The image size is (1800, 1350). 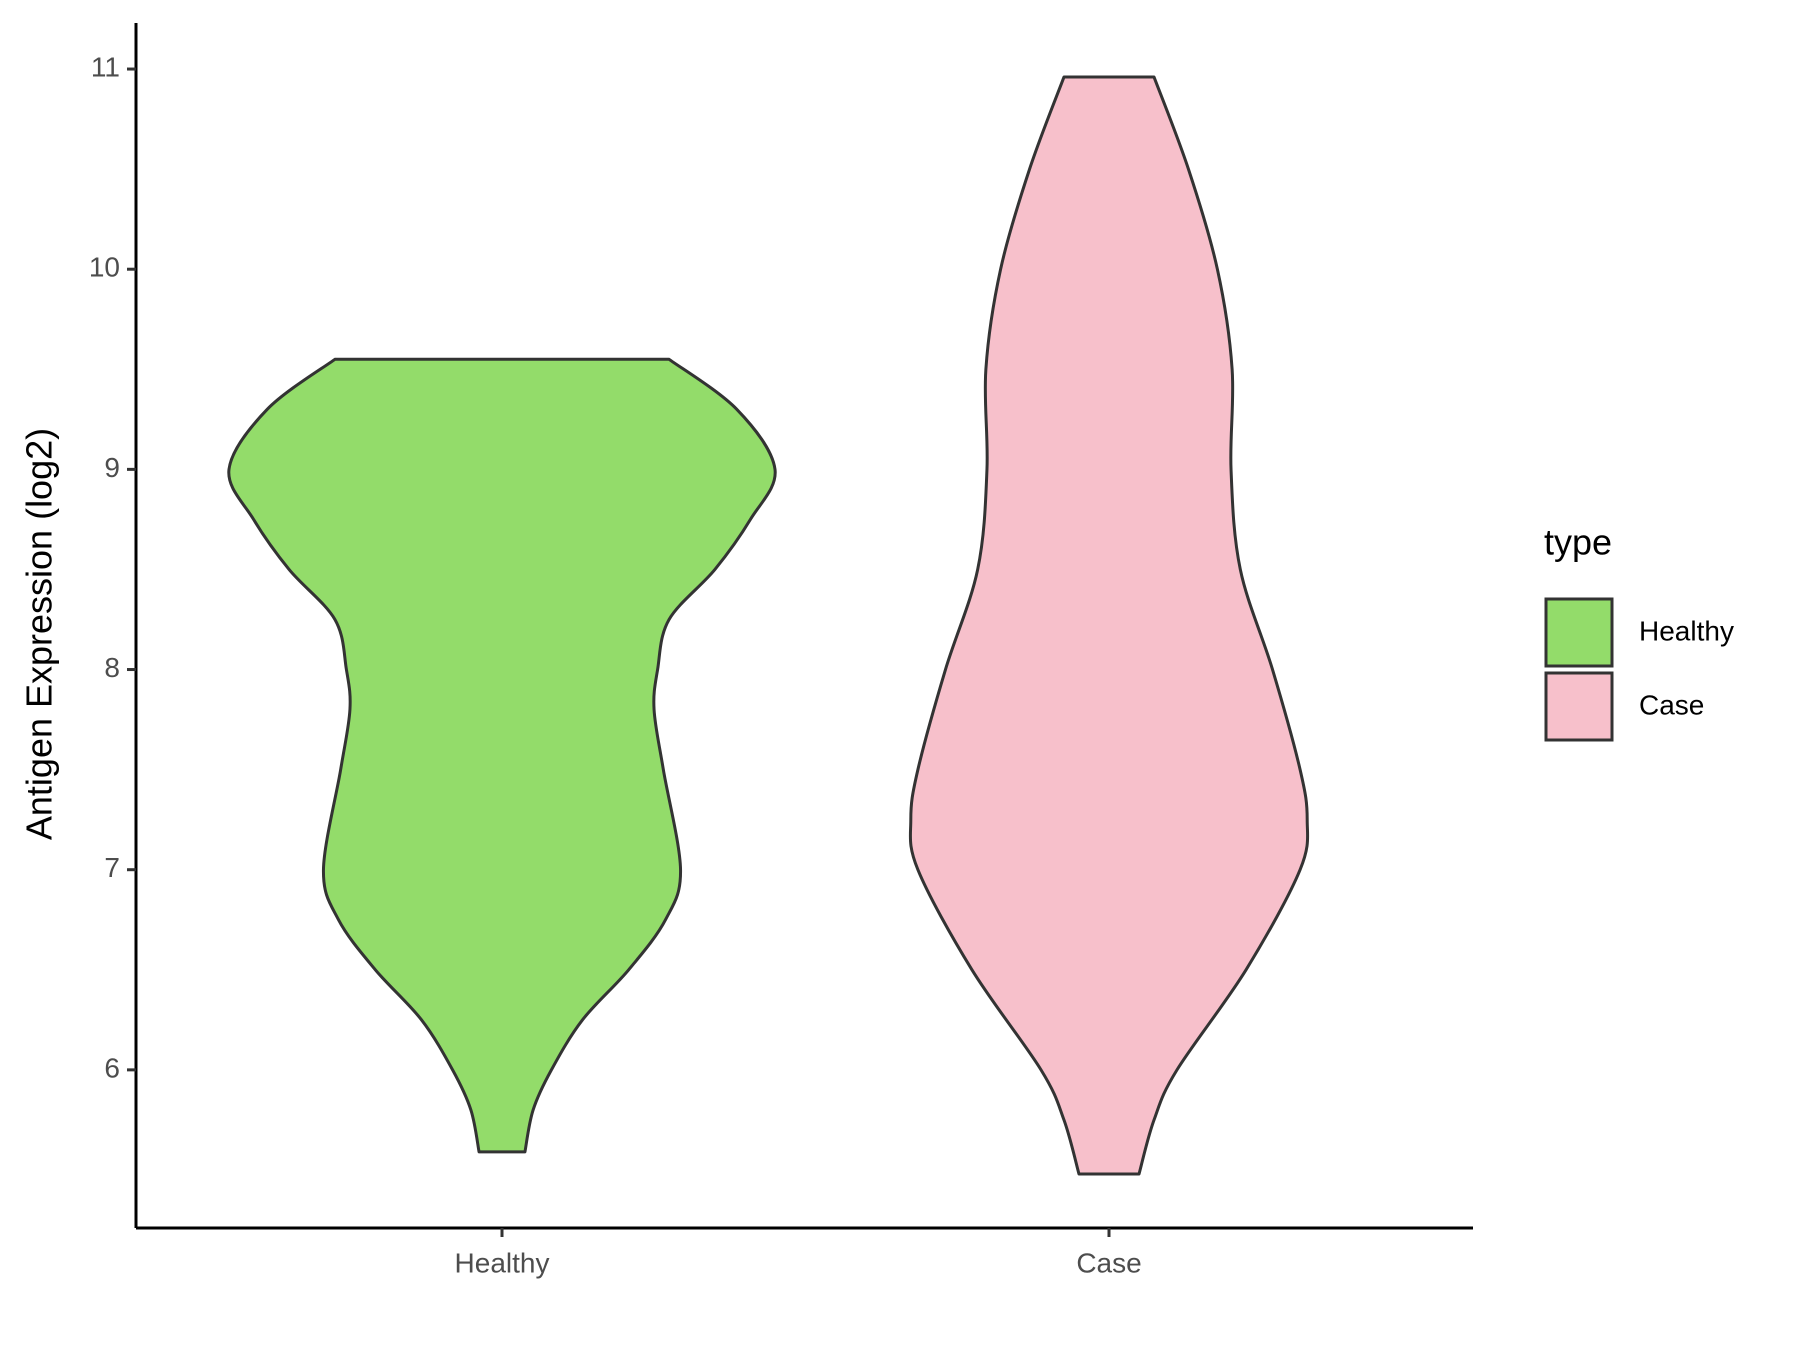 I want to click on y-tick-label: 10, so click(x=104, y=267).